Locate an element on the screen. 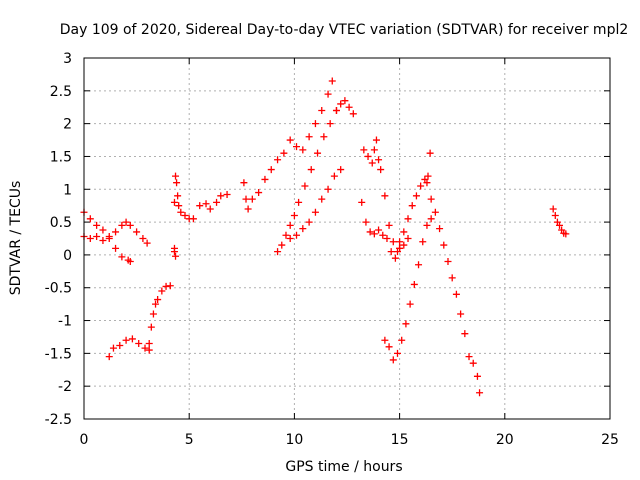  x-tick-label: 10 is located at coordinates (294, 440).